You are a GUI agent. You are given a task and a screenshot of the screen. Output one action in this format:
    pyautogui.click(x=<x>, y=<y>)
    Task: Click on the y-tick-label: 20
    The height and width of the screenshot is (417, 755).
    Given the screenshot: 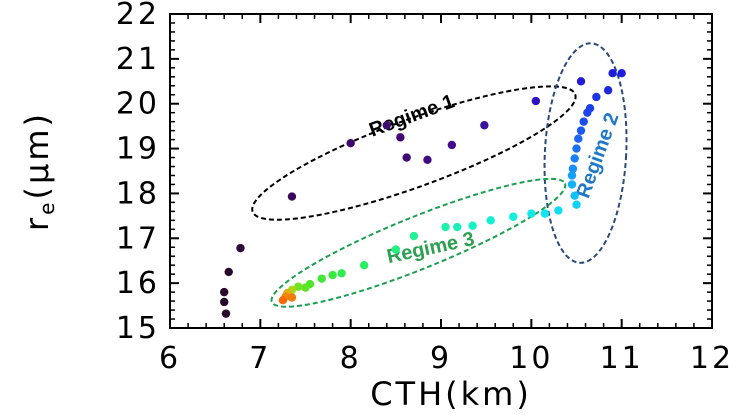 What is the action you would take?
    pyautogui.click(x=138, y=104)
    